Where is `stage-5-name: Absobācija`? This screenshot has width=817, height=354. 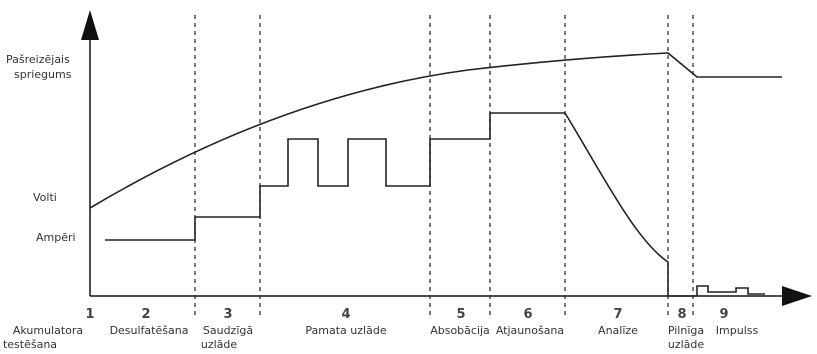
stage-5-name: Absobācija is located at coordinates (460, 330).